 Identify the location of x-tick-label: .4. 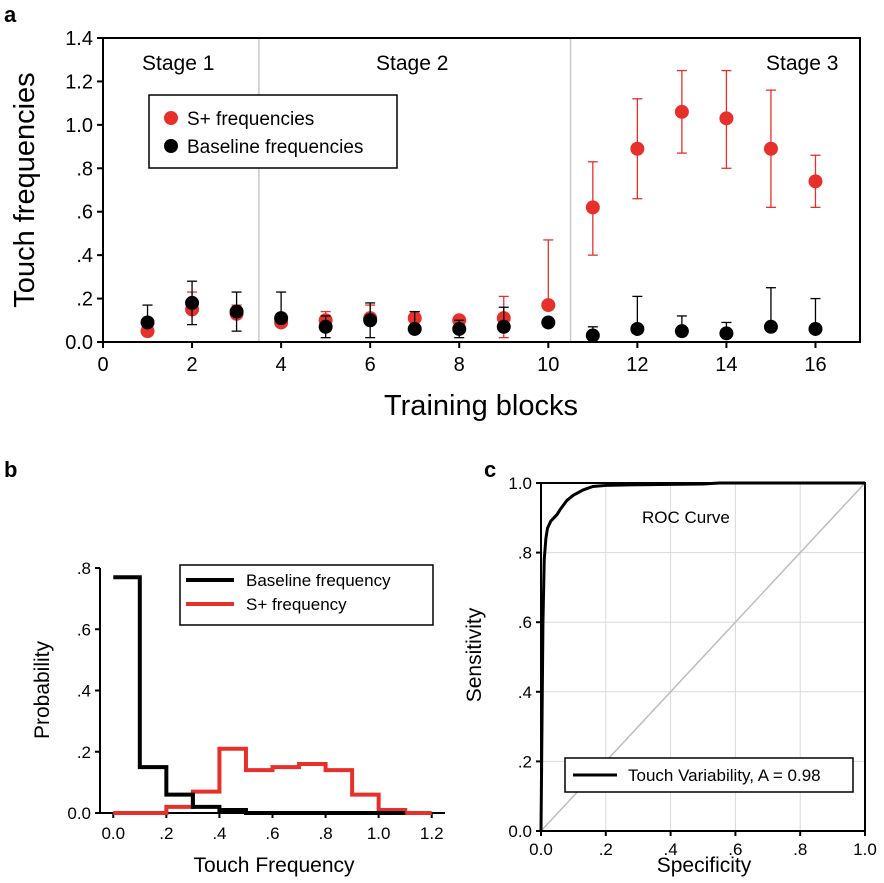
(219, 833).